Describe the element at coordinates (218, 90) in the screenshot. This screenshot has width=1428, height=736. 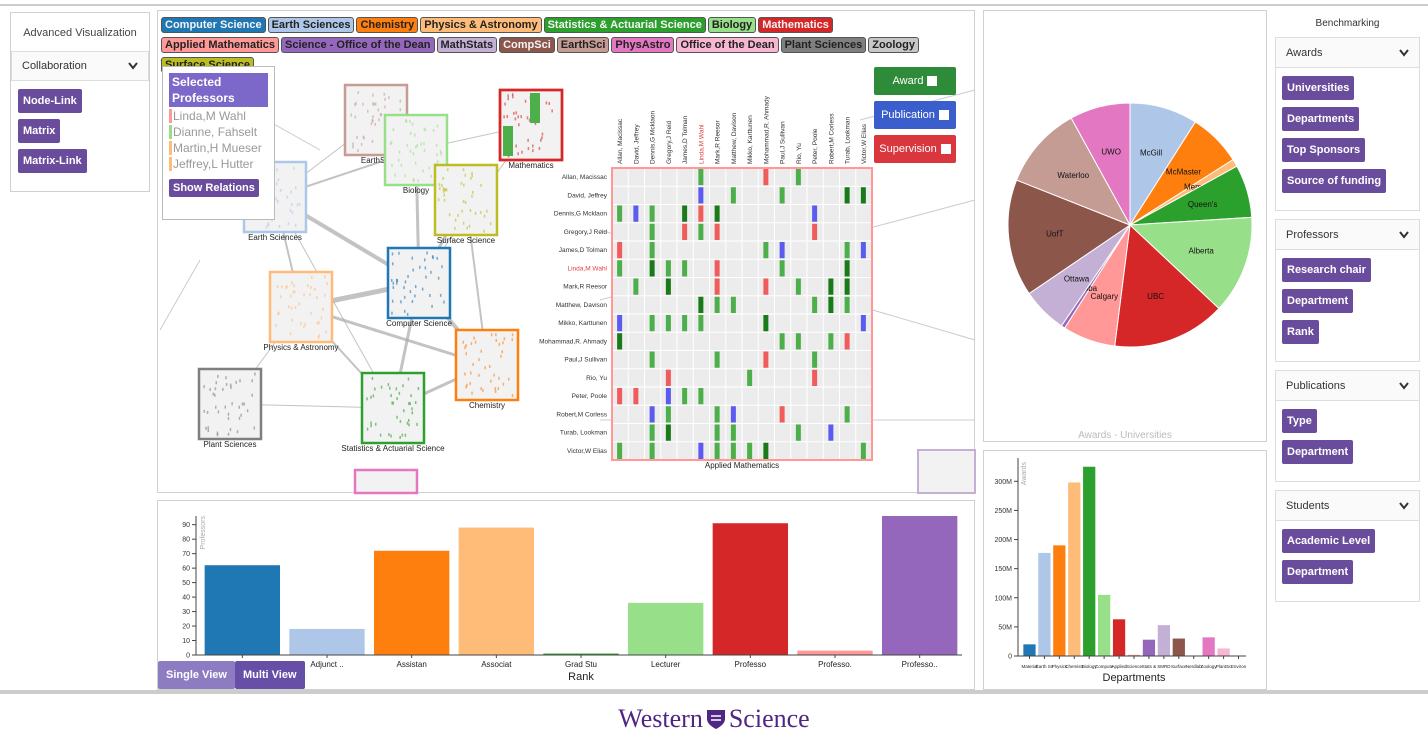
I see `selected-title: Selected Professors` at that location.